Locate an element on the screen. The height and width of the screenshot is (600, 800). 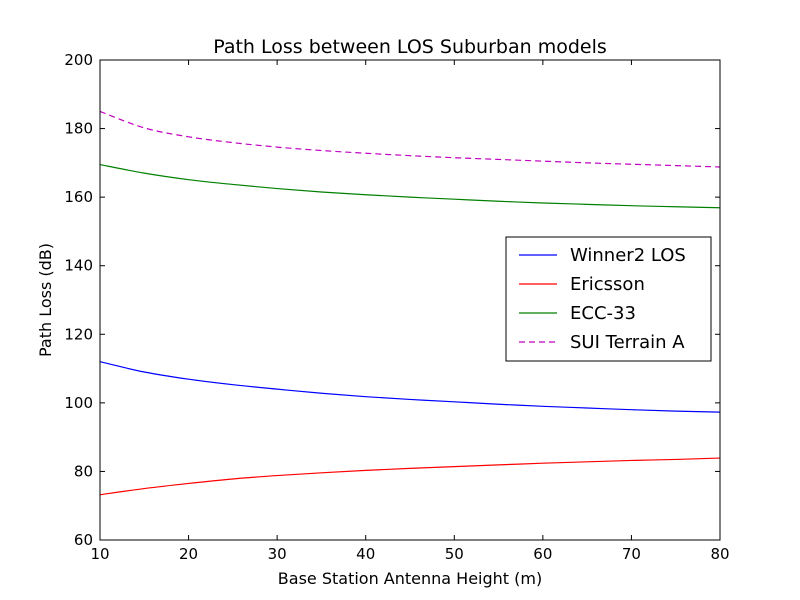
y-tick-label: 80 is located at coordinates (83, 471).